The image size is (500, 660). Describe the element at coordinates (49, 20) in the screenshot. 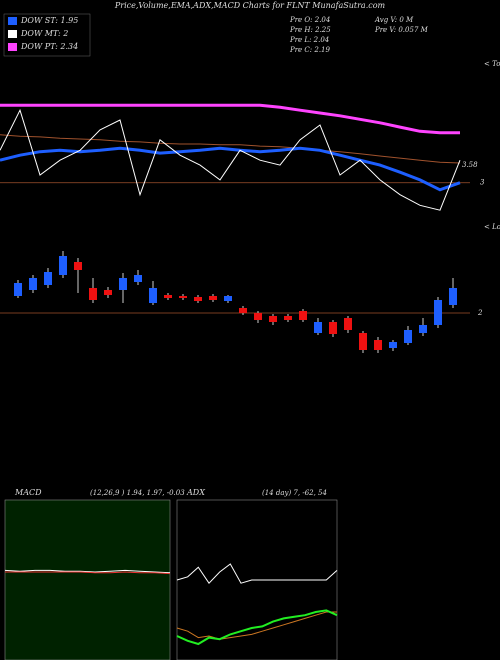

I see `legend-label: DOW ST: 1.95` at that location.